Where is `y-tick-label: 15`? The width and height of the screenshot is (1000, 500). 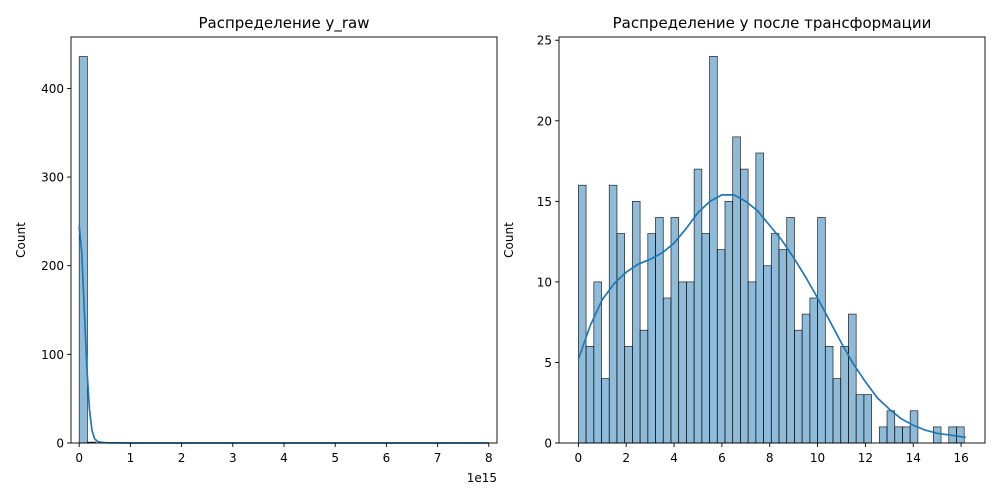 y-tick-label: 15 is located at coordinates (544, 202).